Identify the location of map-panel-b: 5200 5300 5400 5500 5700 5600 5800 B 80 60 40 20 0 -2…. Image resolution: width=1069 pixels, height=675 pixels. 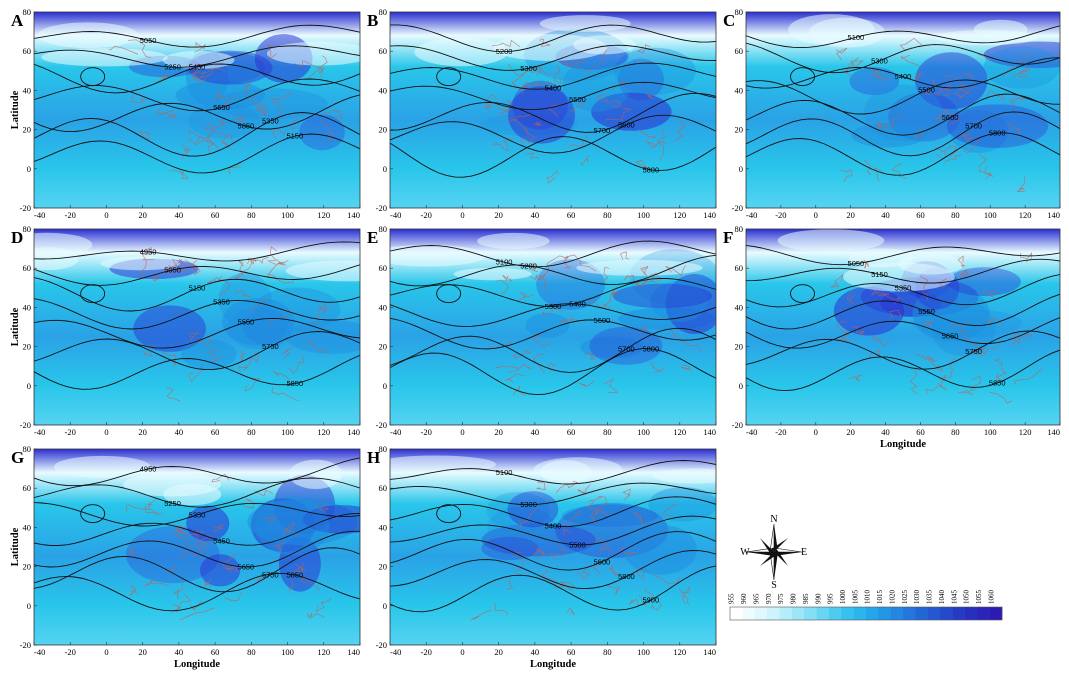
(542, 115).